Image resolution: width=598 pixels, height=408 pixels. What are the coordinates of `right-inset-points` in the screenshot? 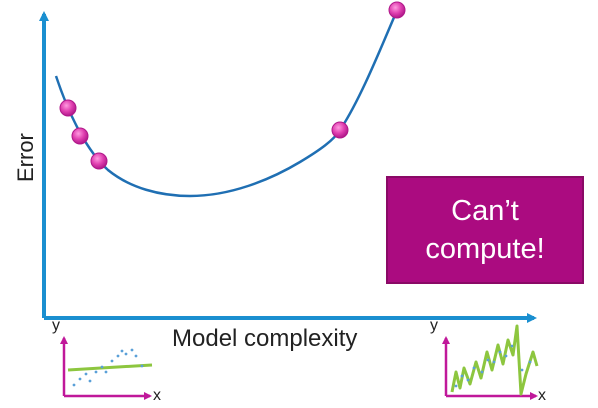 It's located at (493, 366).